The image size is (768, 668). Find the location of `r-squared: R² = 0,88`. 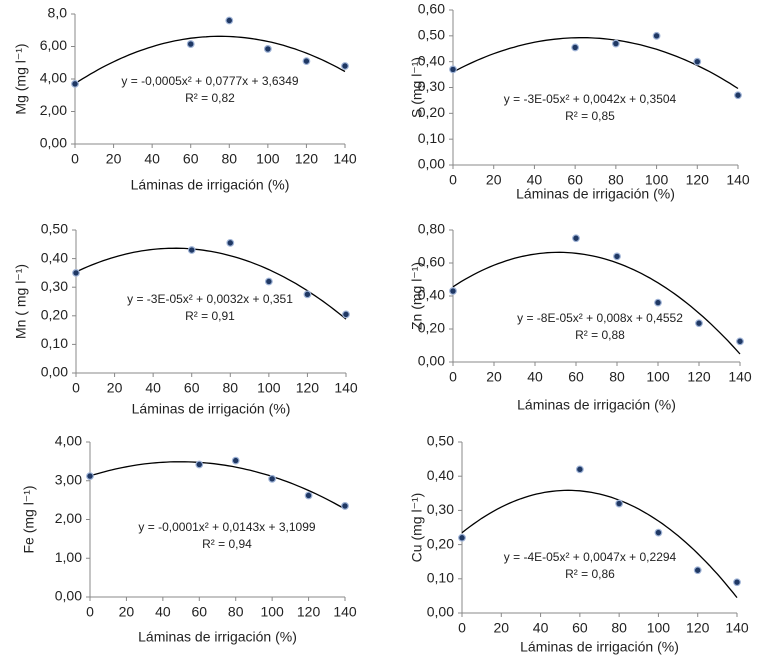

r-squared: R² = 0,88 is located at coordinates (600, 335).